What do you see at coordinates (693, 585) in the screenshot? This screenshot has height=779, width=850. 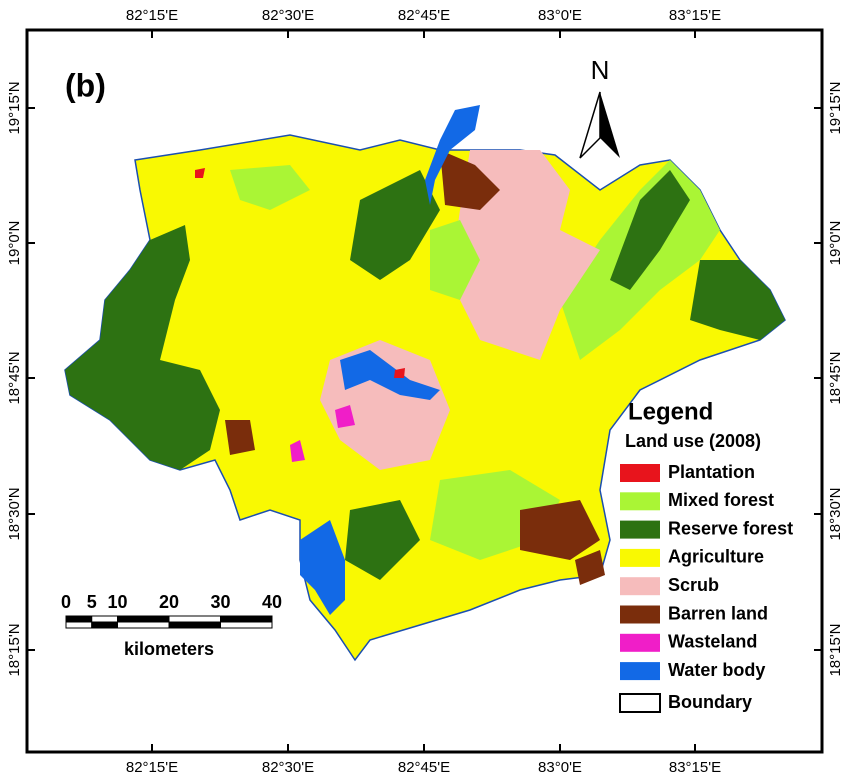 I see `legend-label: Scrub` at bounding box center [693, 585].